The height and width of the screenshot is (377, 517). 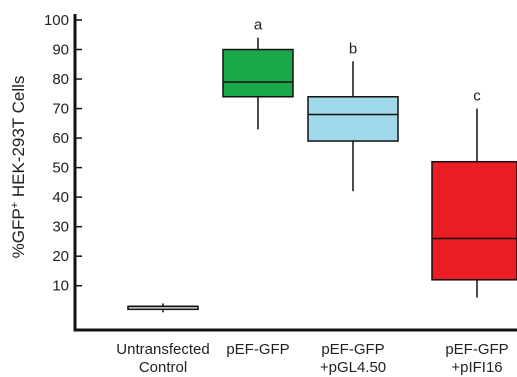 I want to click on x-category-label: pEF-GFP, so click(x=257, y=349).